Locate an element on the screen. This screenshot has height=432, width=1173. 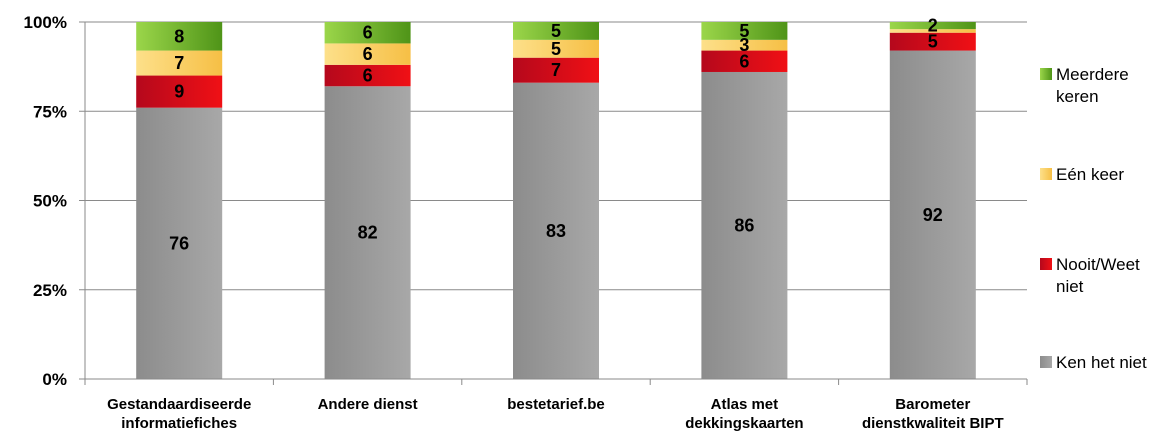
y-tick-label: 50% is located at coordinates (50, 201).